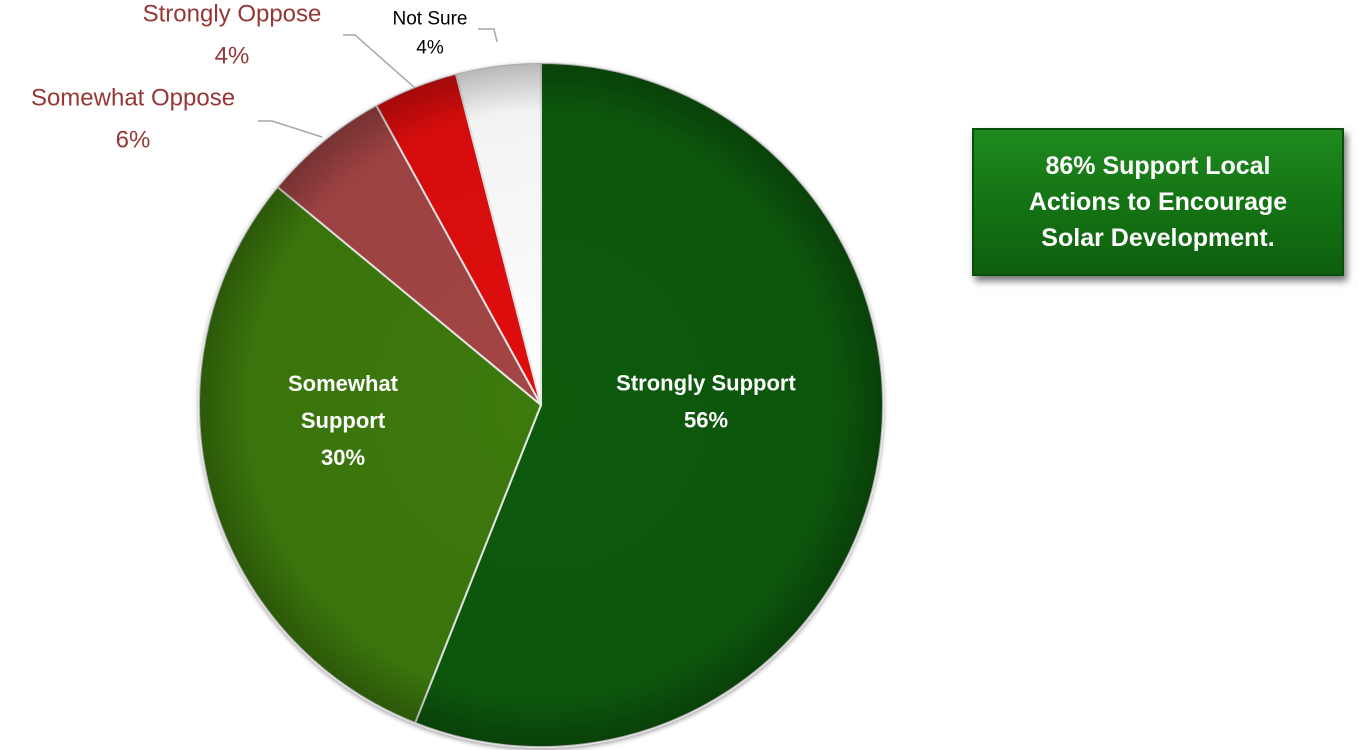  Describe the element at coordinates (343, 420) in the screenshot. I see `data-label-name-somewhat-support: Support` at that location.